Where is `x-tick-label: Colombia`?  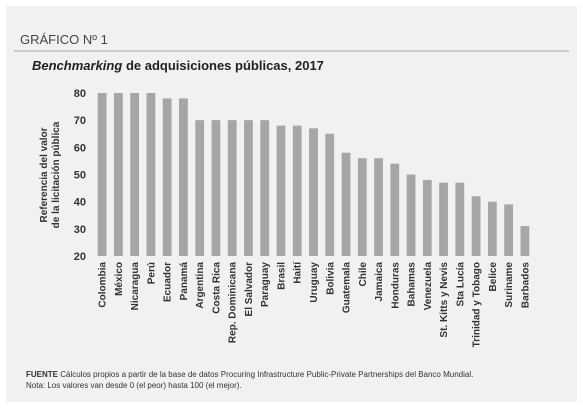
x-tick-label: Colombia is located at coordinates (103, 285).